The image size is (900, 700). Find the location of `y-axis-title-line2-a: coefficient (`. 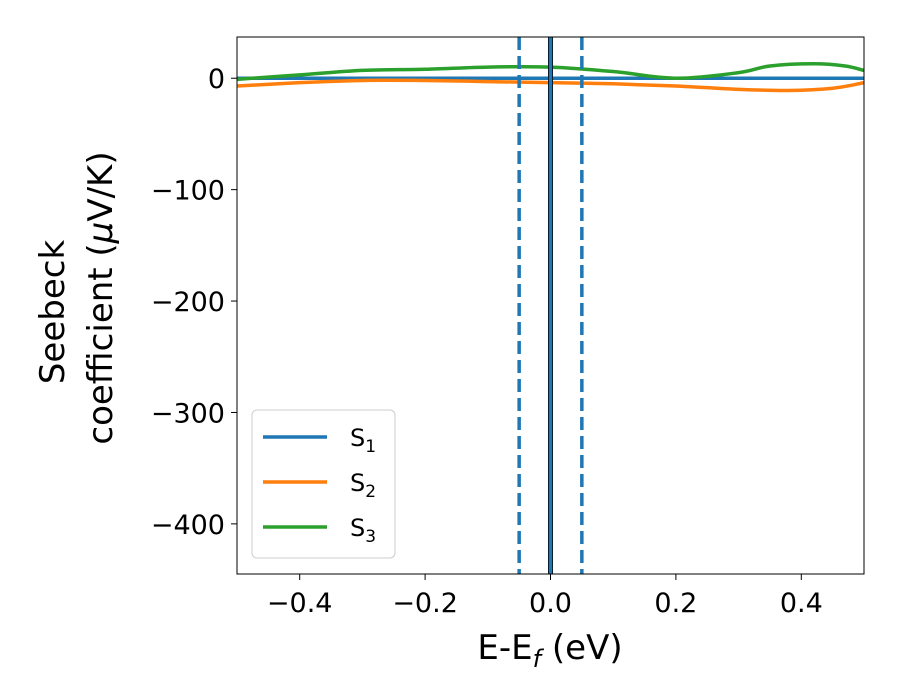

y-axis-title-line2-a: coefficient ( is located at coordinates (101, 343).